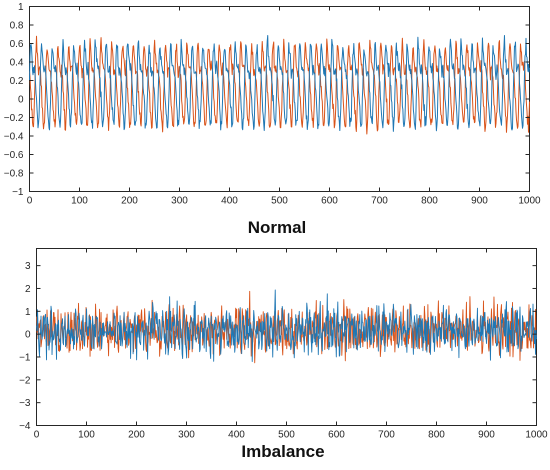 The width and height of the screenshot is (550, 470). I want to click on y-tick-label: 0.6, so click(17, 44).